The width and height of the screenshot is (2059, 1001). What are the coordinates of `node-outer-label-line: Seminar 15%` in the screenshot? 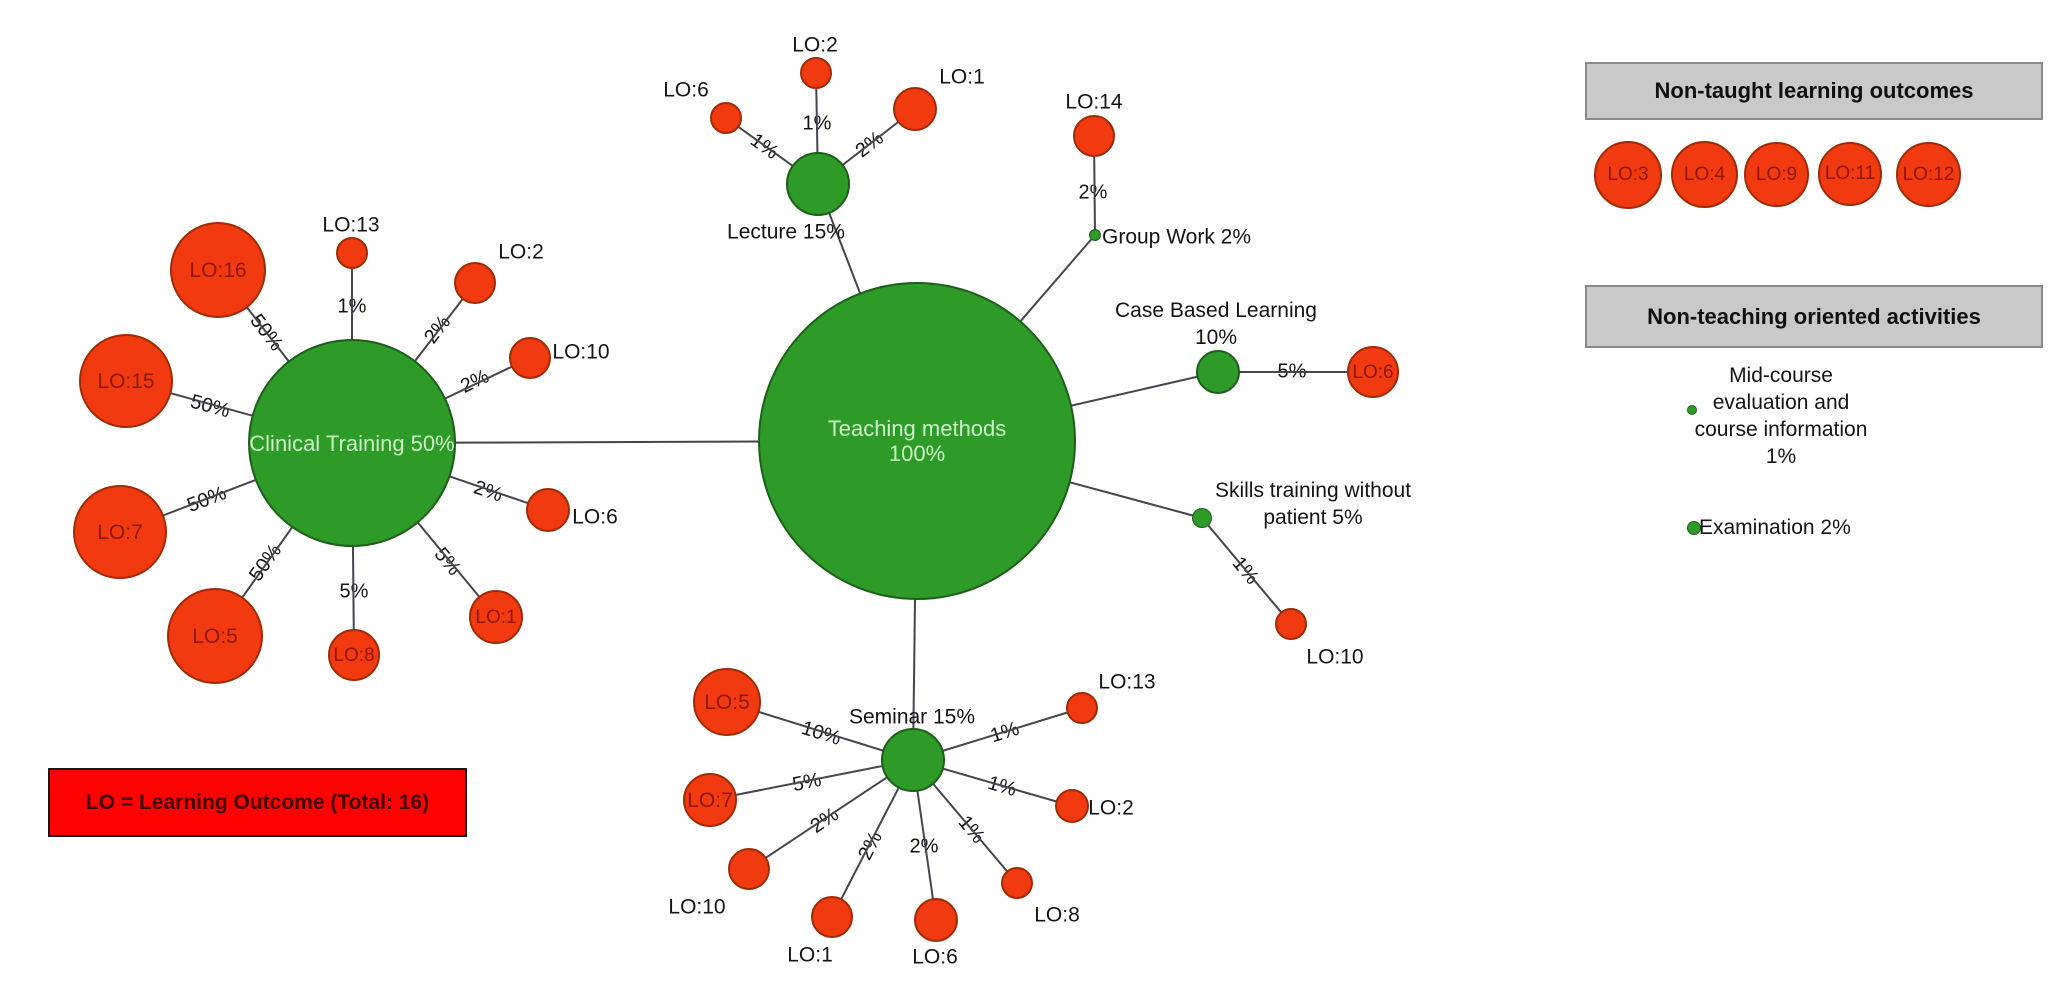 It's located at (912, 717).